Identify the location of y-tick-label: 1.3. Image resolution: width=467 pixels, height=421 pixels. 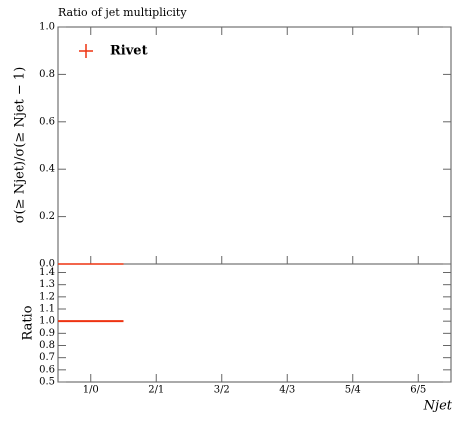
(47, 284).